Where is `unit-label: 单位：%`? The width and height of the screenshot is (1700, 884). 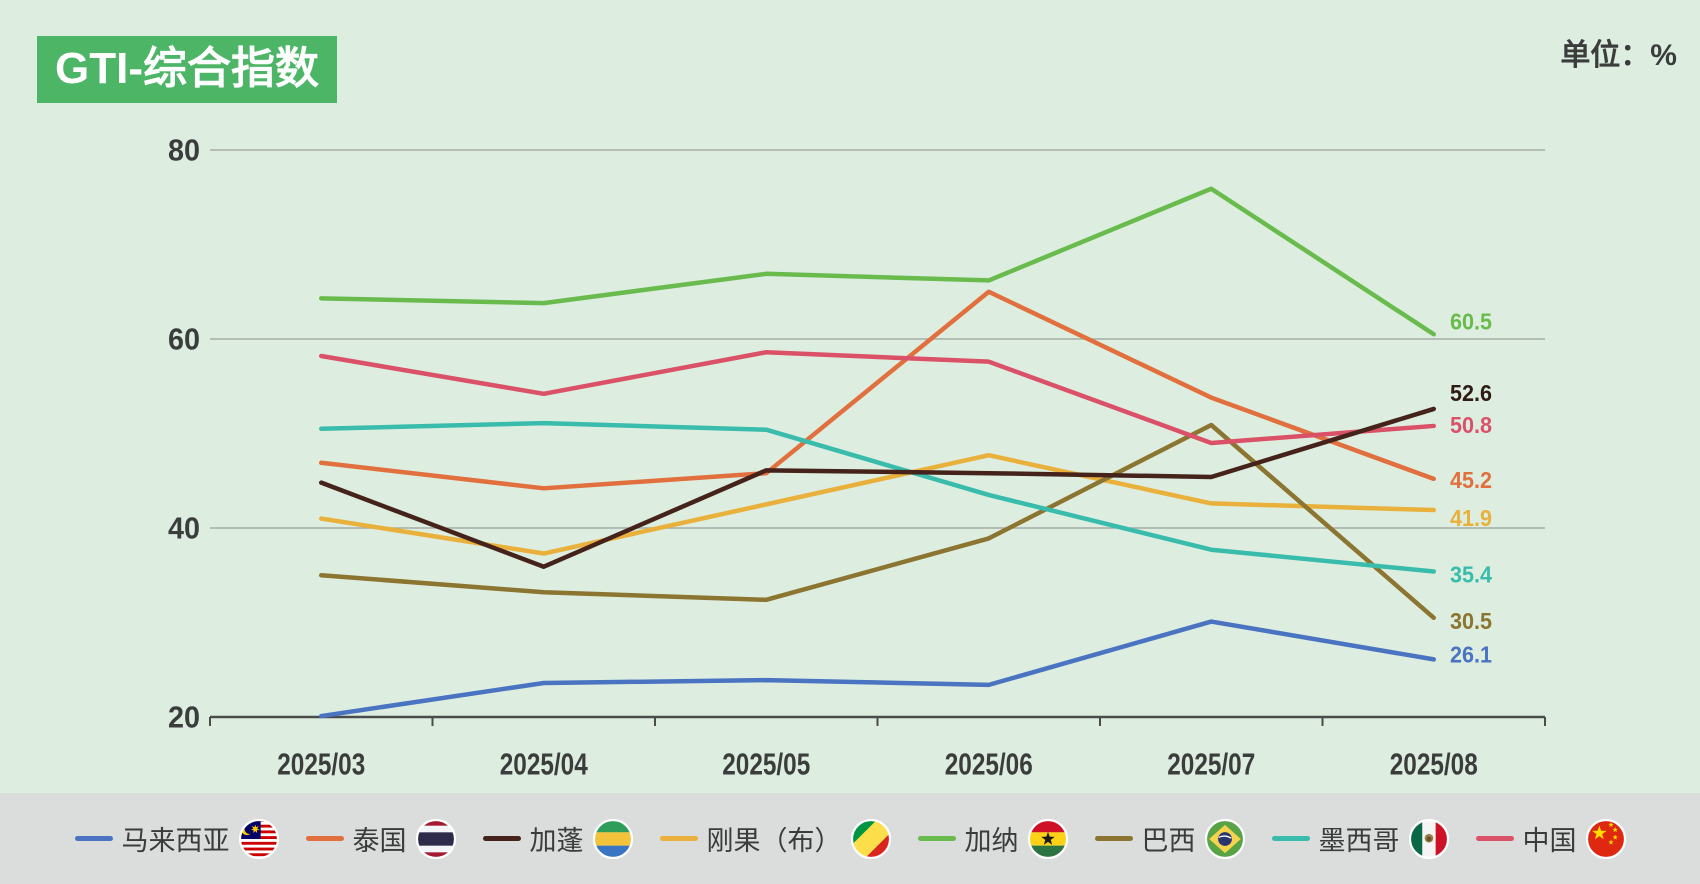
unit-label: 单位：% is located at coordinates (1618, 55).